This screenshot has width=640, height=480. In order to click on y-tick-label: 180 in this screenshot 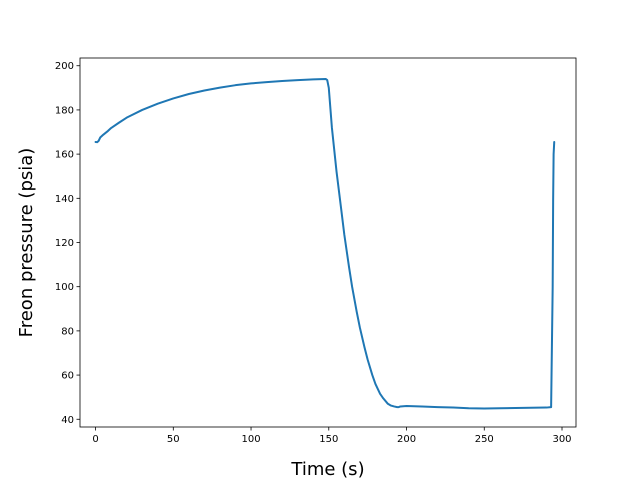, I will do `click(64, 110)`.